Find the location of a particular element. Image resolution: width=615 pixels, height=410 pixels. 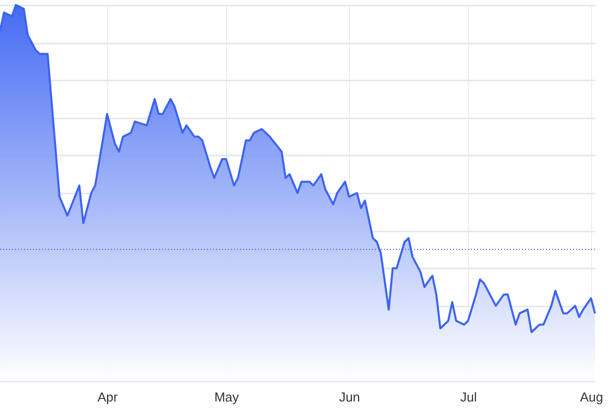

x-tick-label: Jun is located at coordinates (349, 397).